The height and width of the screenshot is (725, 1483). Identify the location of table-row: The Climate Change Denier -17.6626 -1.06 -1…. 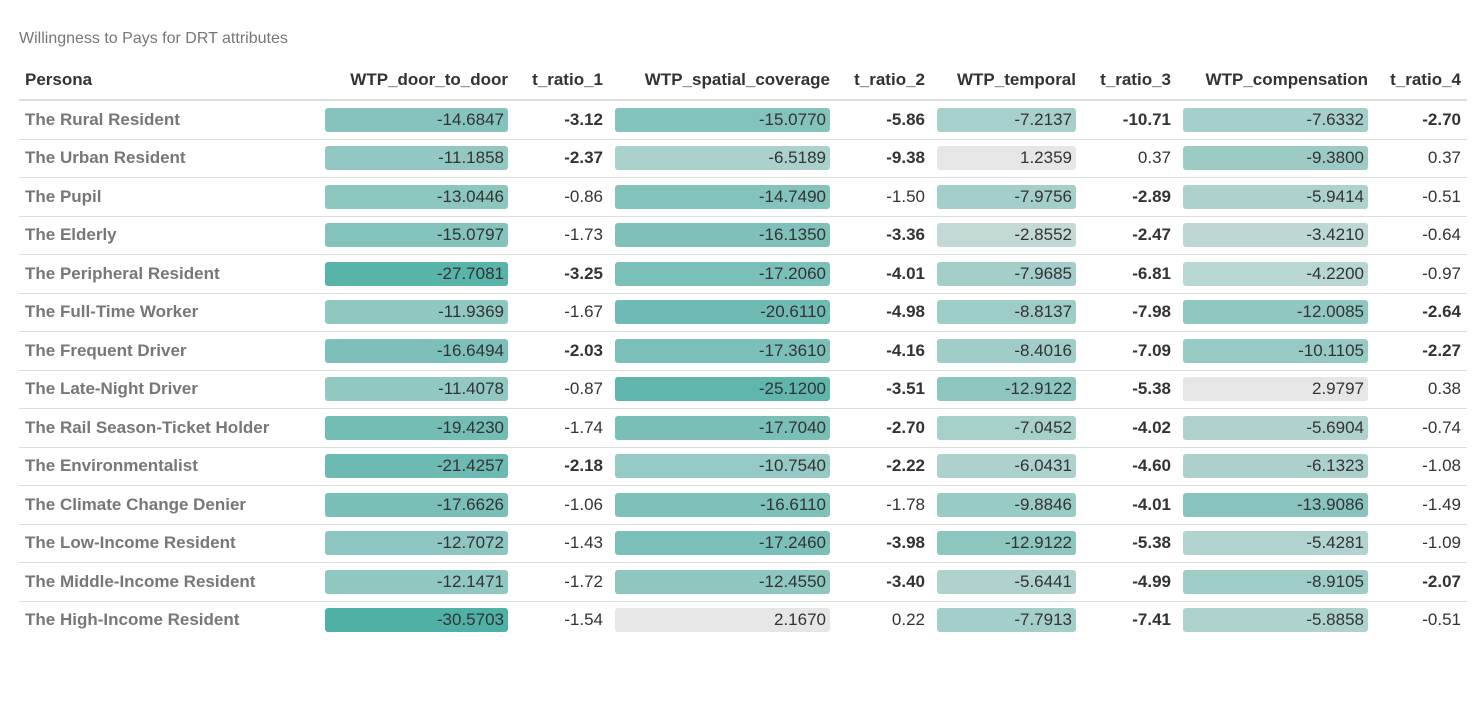
(743, 504).